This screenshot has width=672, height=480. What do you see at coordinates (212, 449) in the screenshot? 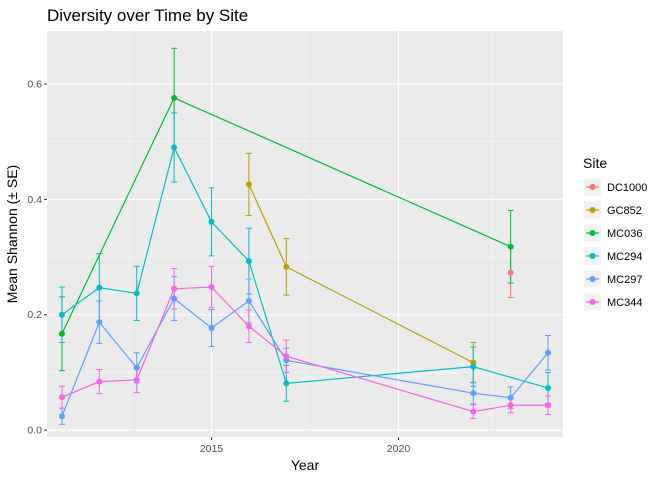
I see `x-tick-label: 2015` at bounding box center [212, 449].